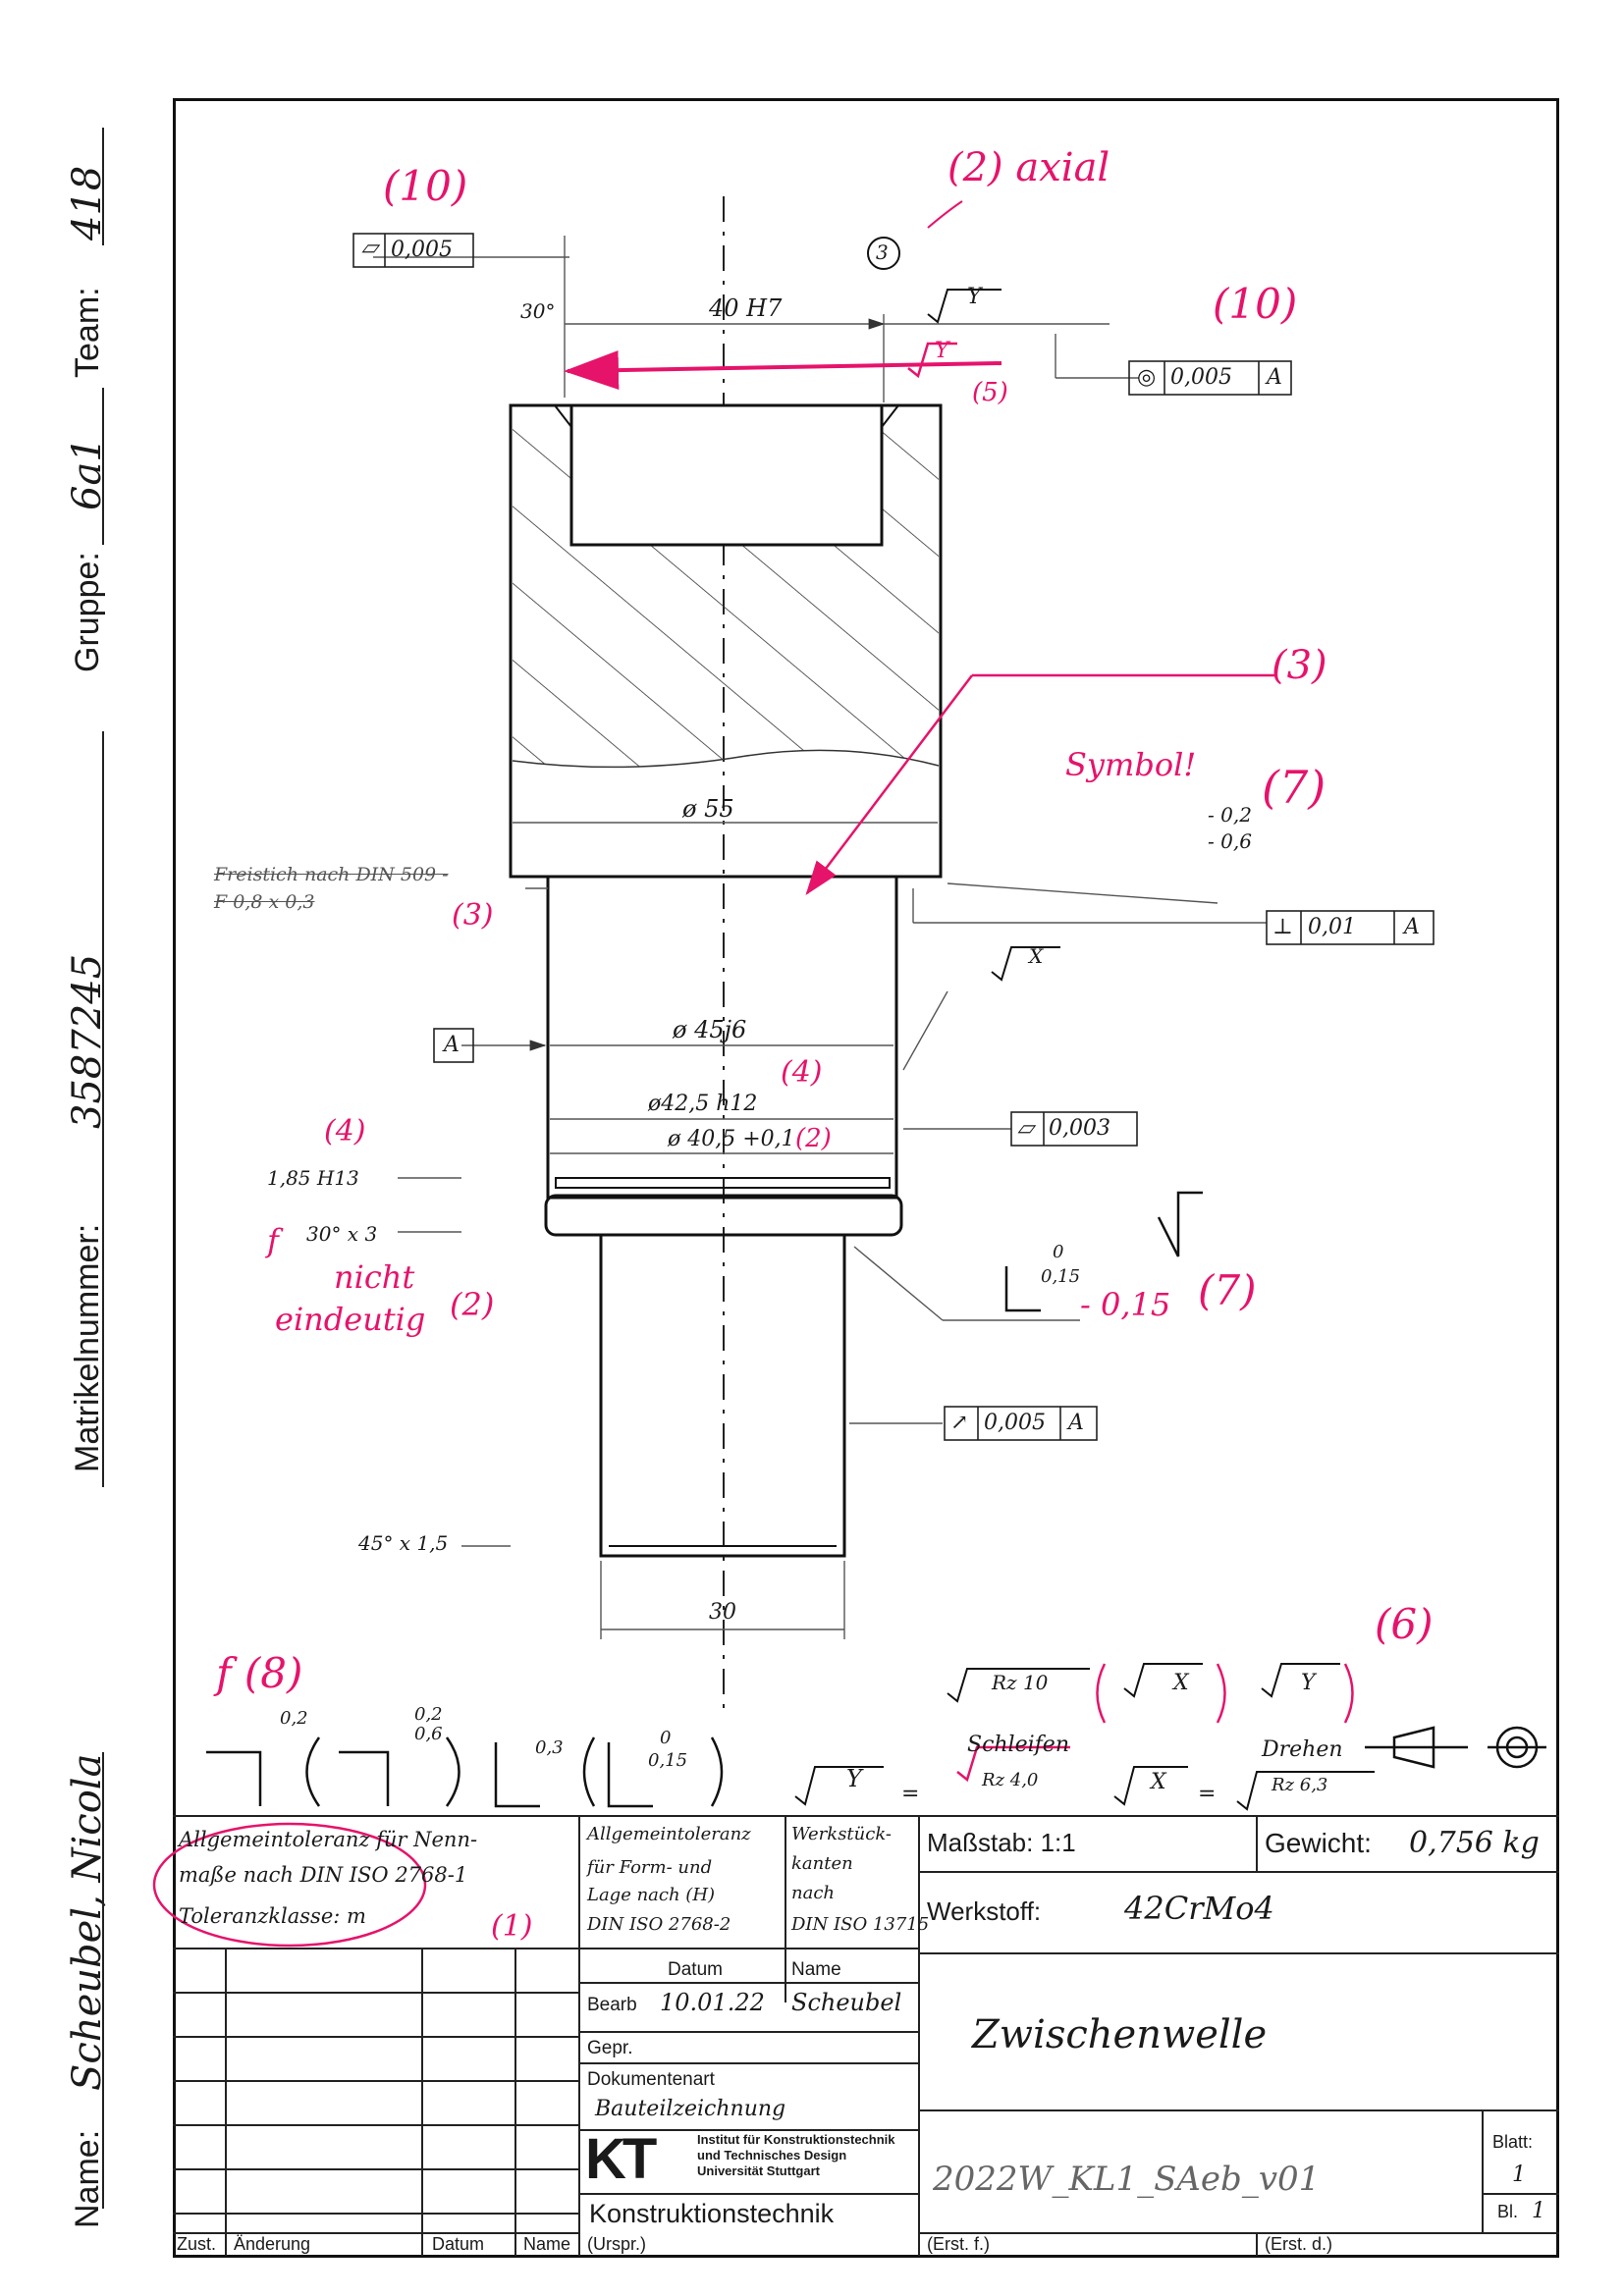 Image resolution: width=1624 pixels, height=2296 pixels. I want to click on correction-nicht: nicht, so click(374, 1277).